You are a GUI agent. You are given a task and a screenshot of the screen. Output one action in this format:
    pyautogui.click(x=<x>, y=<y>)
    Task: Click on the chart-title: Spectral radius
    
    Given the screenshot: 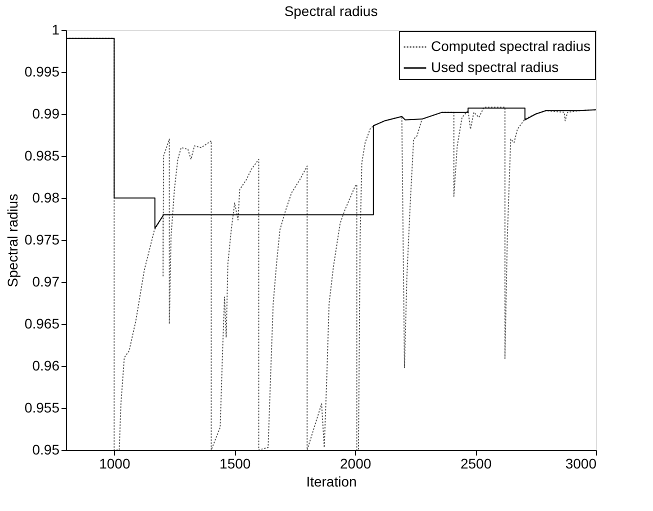 What is the action you would take?
    pyautogui.click(x=331, y=11)
    